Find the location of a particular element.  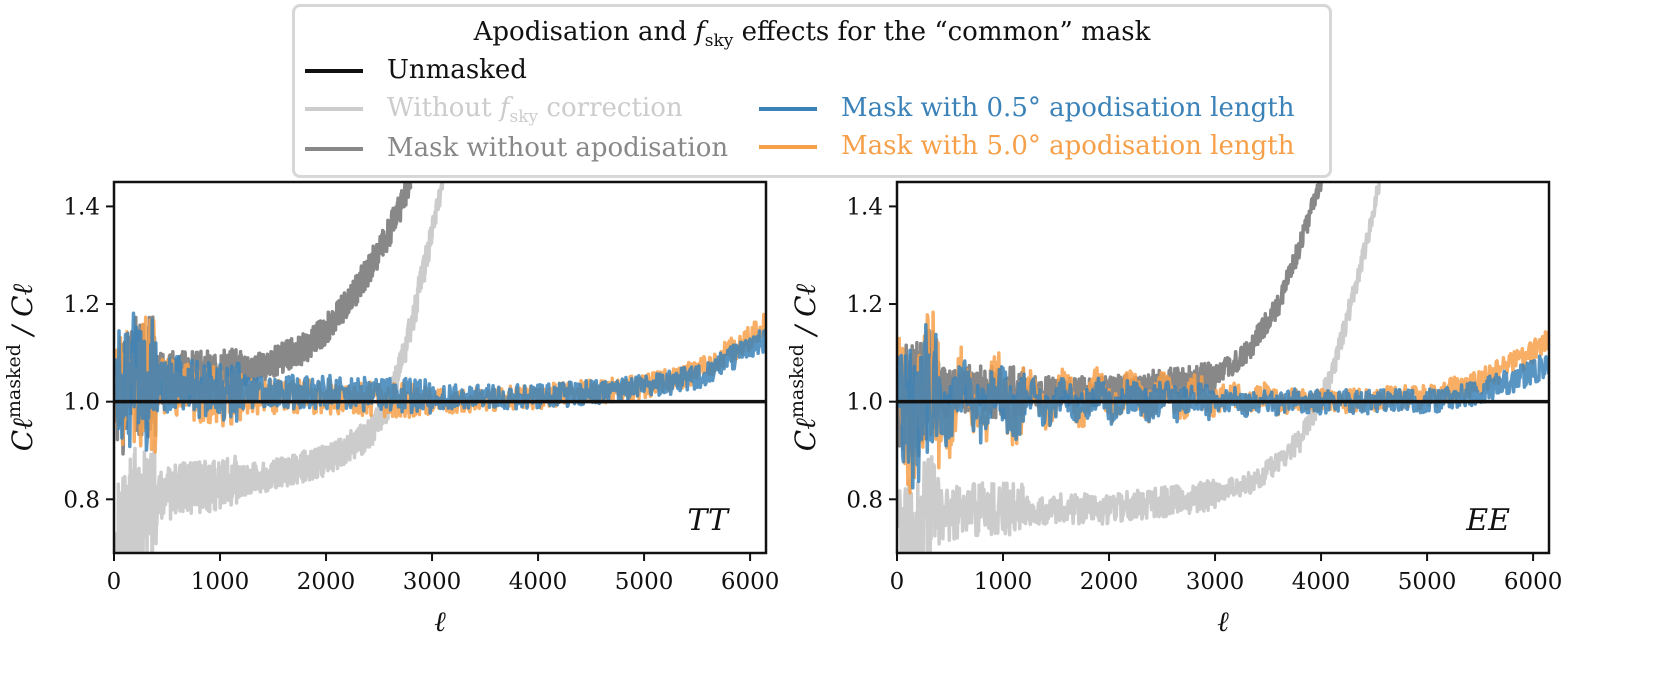

panel-tag-ee: EE is located at coordinates (1487, 520).